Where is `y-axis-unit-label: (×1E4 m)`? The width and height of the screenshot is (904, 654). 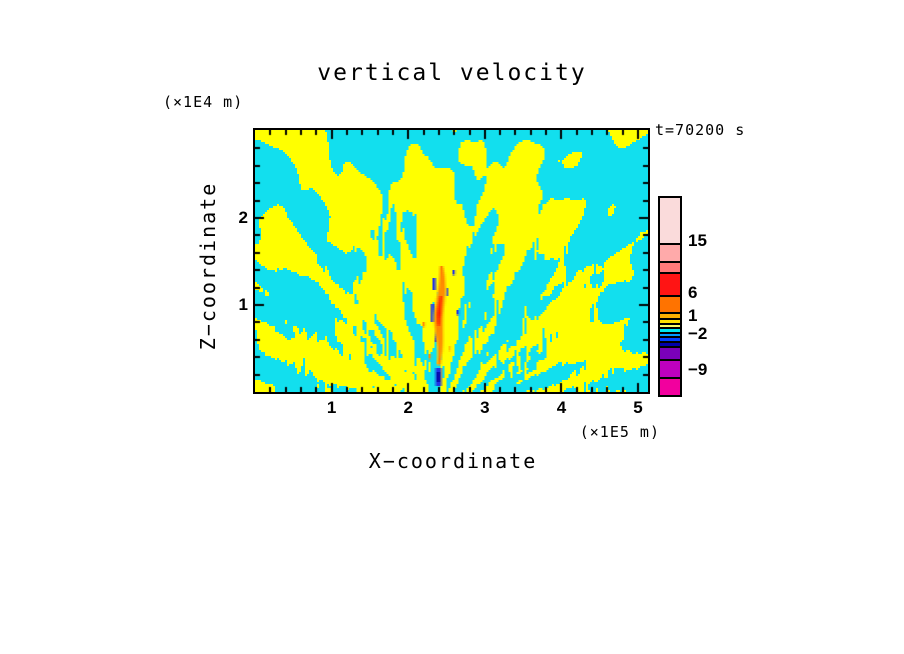 y-axis-unit-label: (×1E4 m) is located at coordinates (203, 102).